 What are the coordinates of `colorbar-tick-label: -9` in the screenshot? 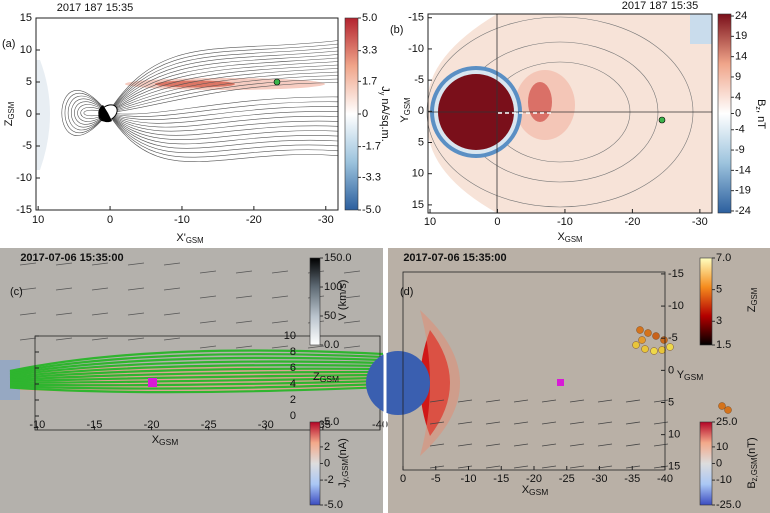 It's located at (740, 150).